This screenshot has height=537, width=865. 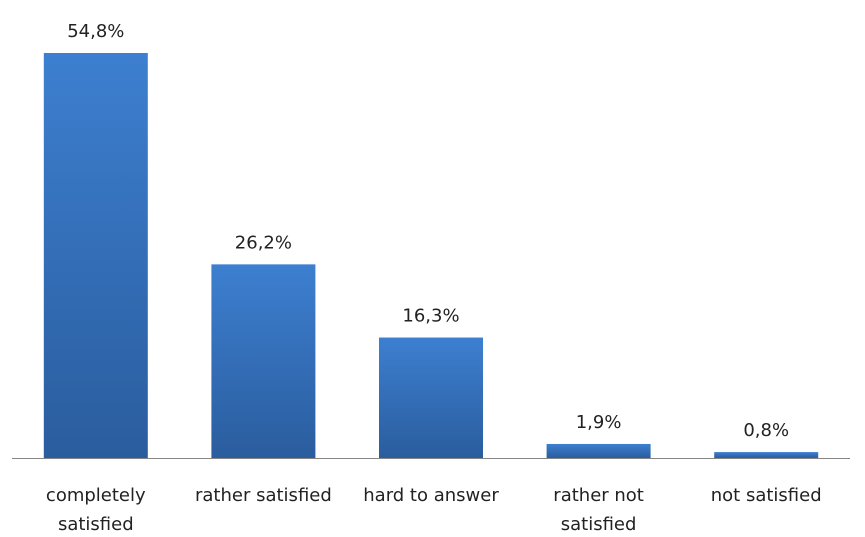 What do you see at coordinates (599, 524) in the screenshot?
I see `category-label-3-1: satisfied` at bounding box center [599, 524].